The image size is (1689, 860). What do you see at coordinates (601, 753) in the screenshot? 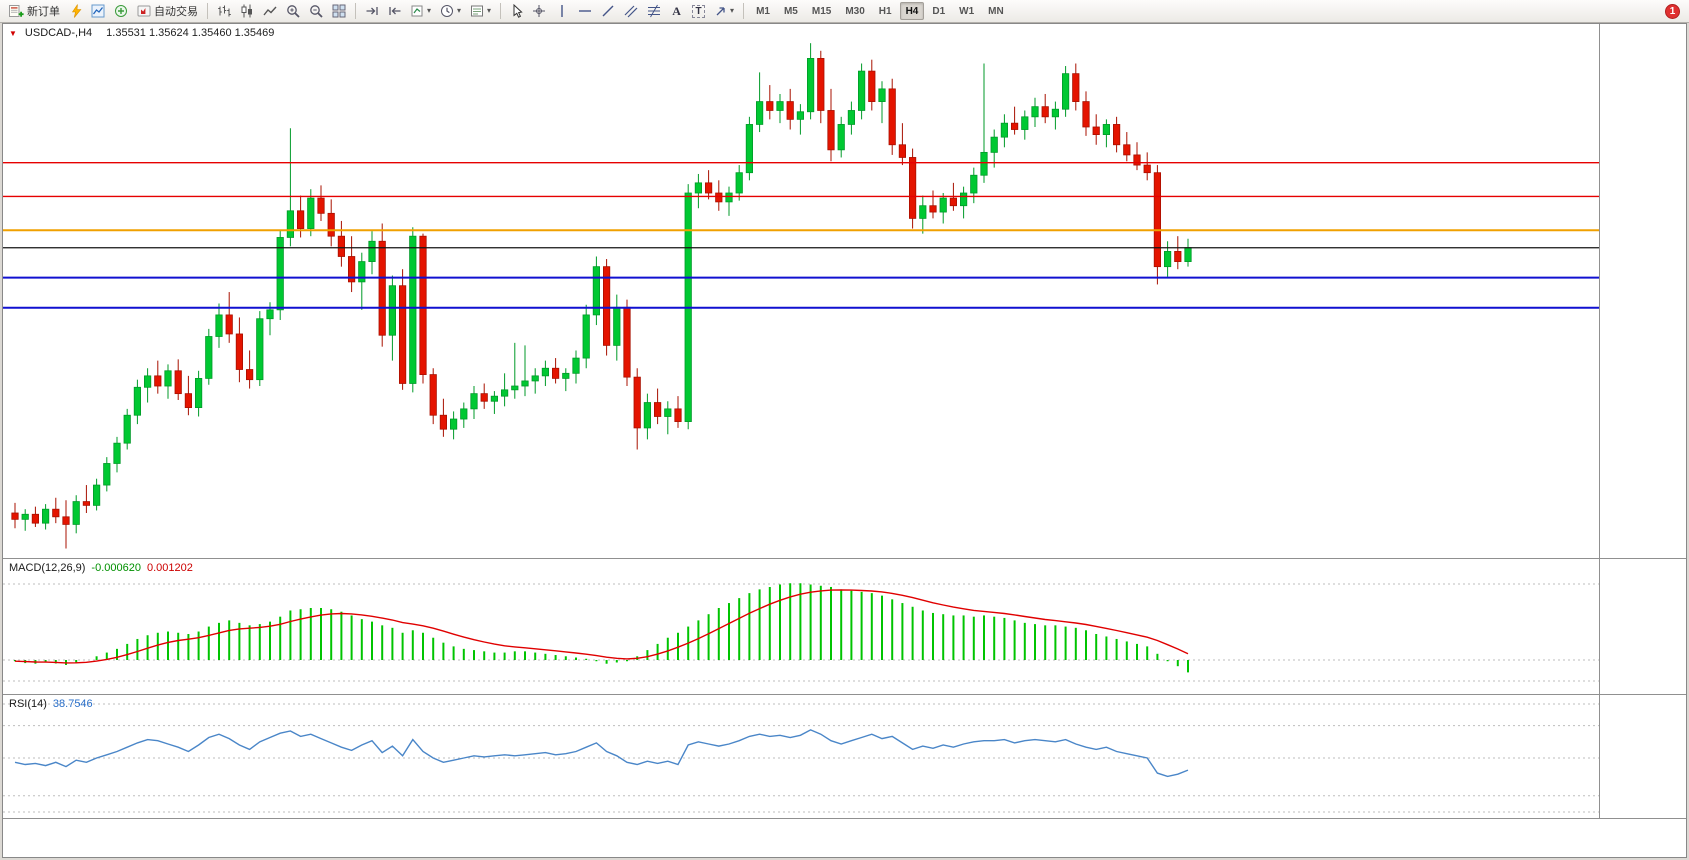
I see `rsi-line` at bounding box center [601, 753].